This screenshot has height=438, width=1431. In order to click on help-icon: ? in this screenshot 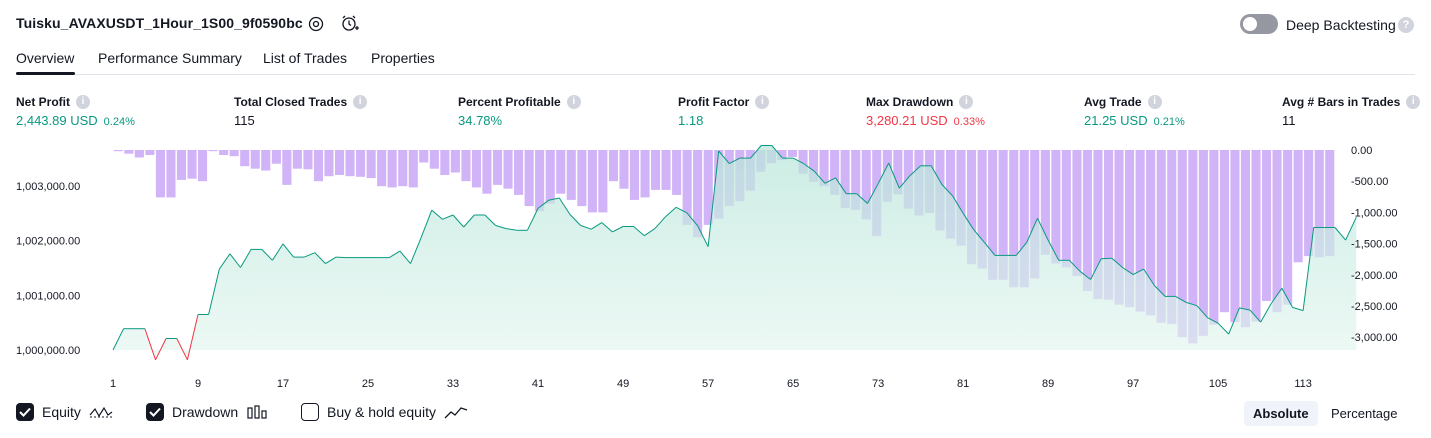, I will do `click(1406, 25)`.